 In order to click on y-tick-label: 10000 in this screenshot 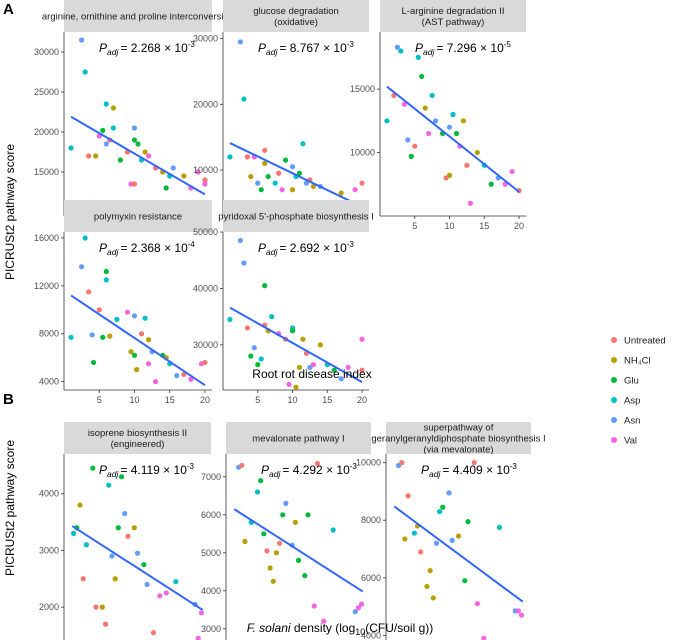, I will do `click(205, 170)`.